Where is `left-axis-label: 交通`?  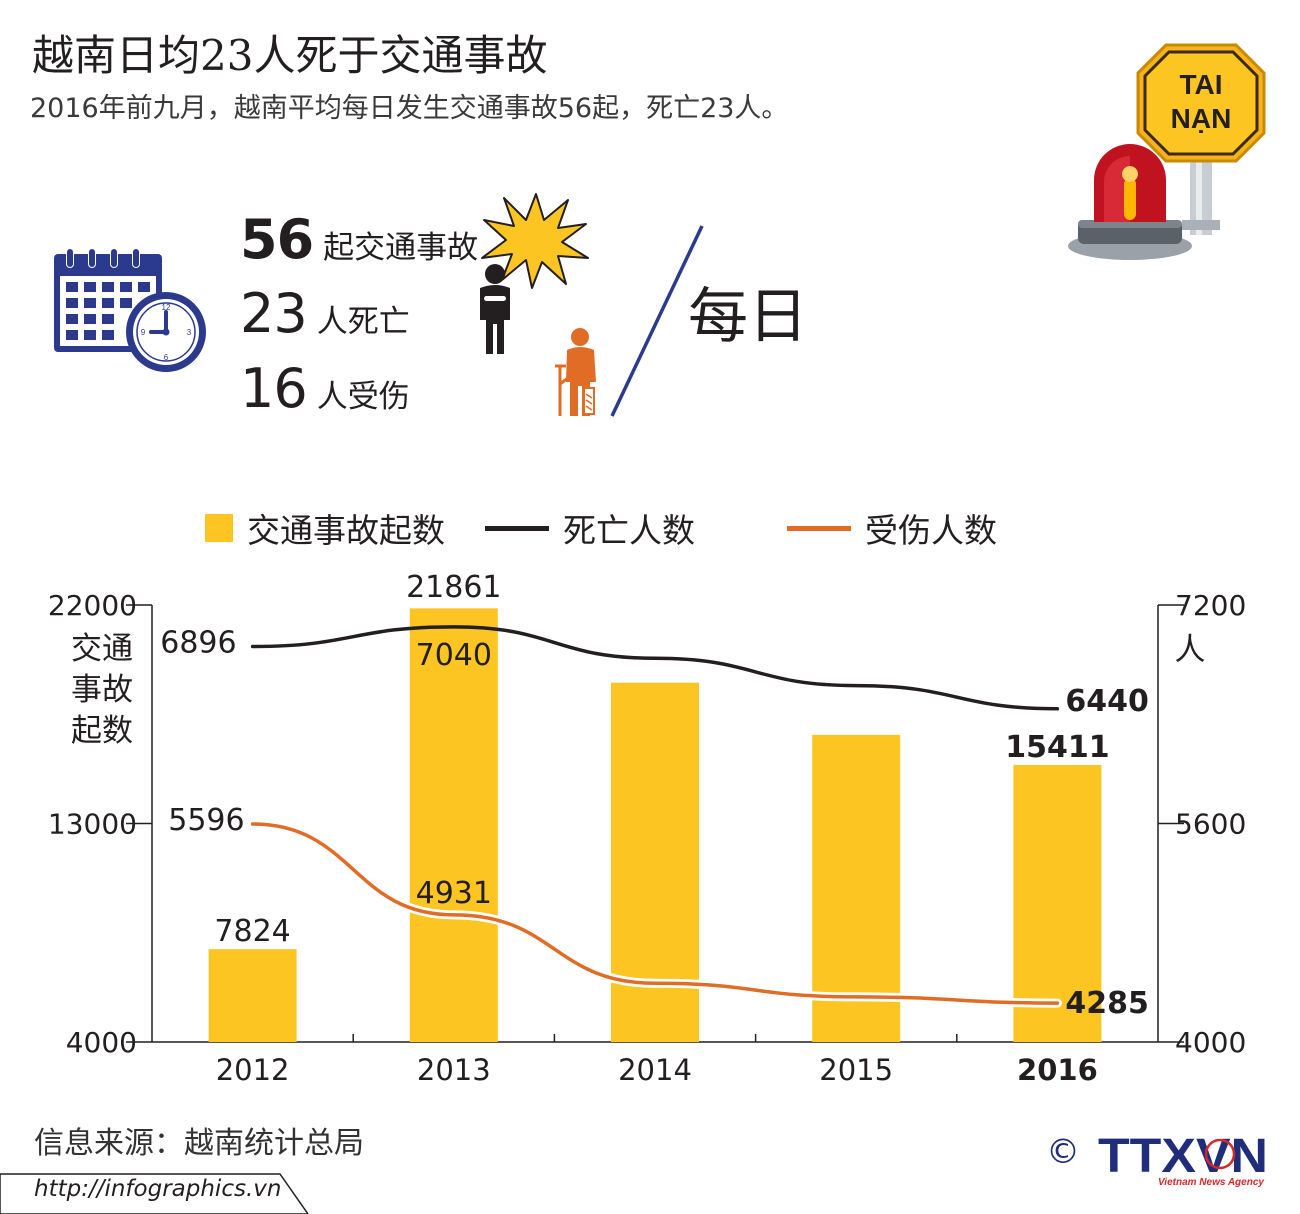 left-axis-label: 交通 is located at coordinates (102, 649).